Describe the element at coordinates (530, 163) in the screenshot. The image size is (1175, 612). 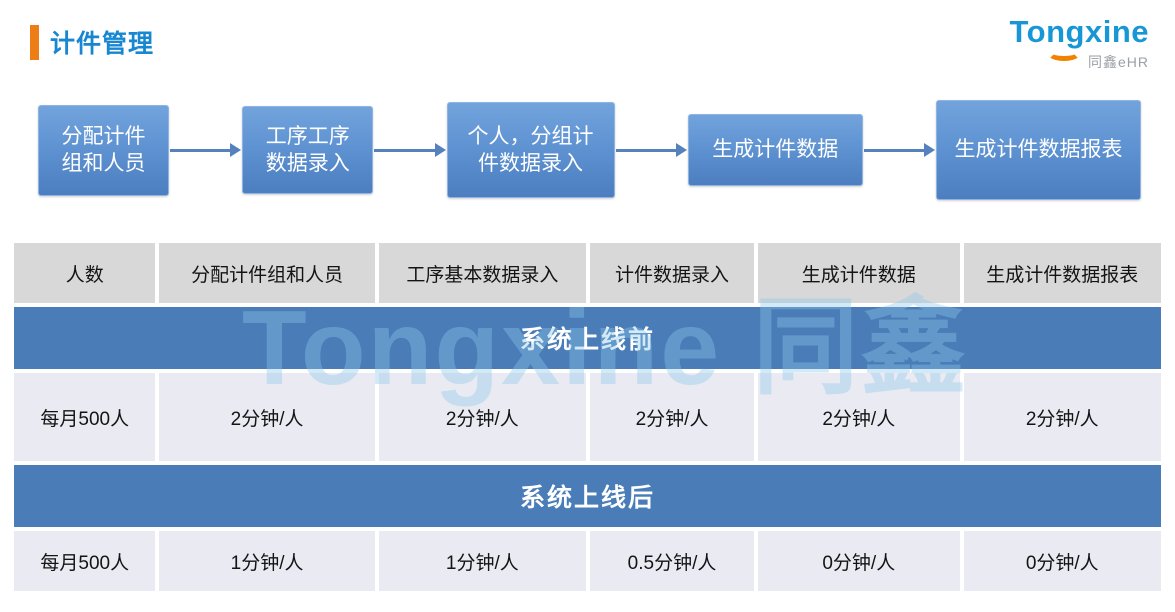
I see `flow-step-label: 件数据录入` at that location.